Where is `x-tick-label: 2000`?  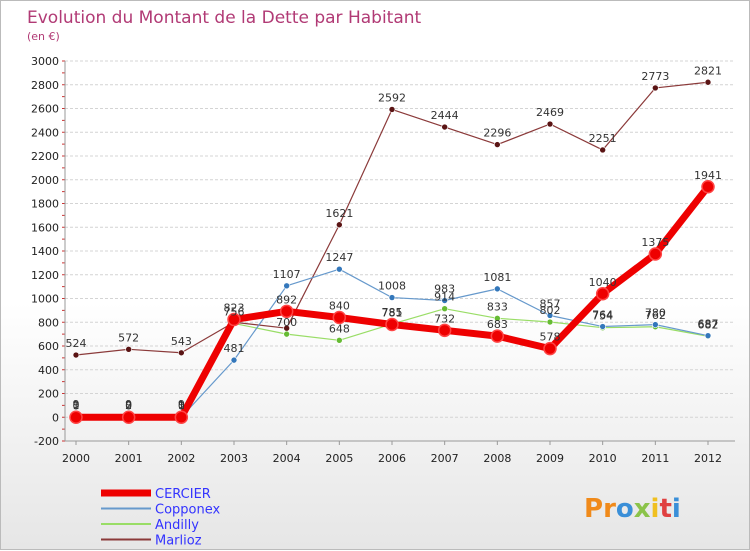
x-tick-label: 2000 is located at coordinates (76, 458).